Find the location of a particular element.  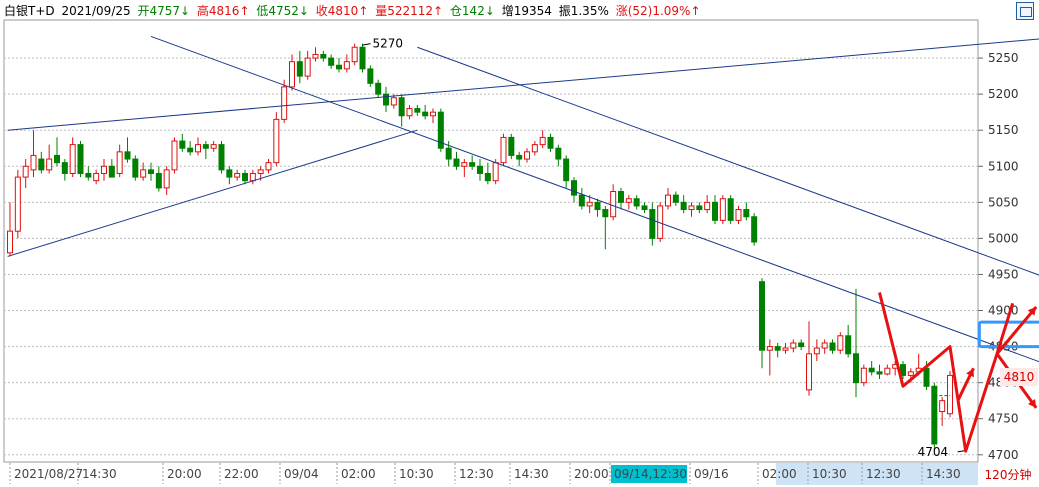

y-tick-label: 5200 is located at coordinates (1003, 94).